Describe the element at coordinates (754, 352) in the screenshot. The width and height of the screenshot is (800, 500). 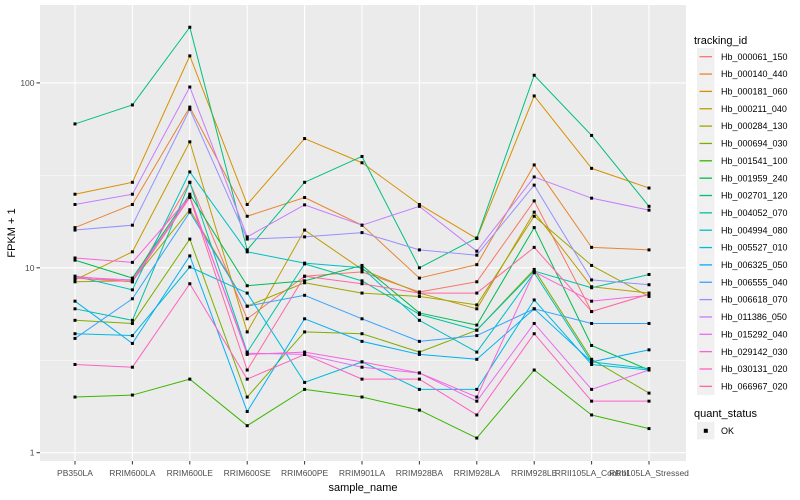
I see `legend-item-label: Hb_029142_030` at that location.